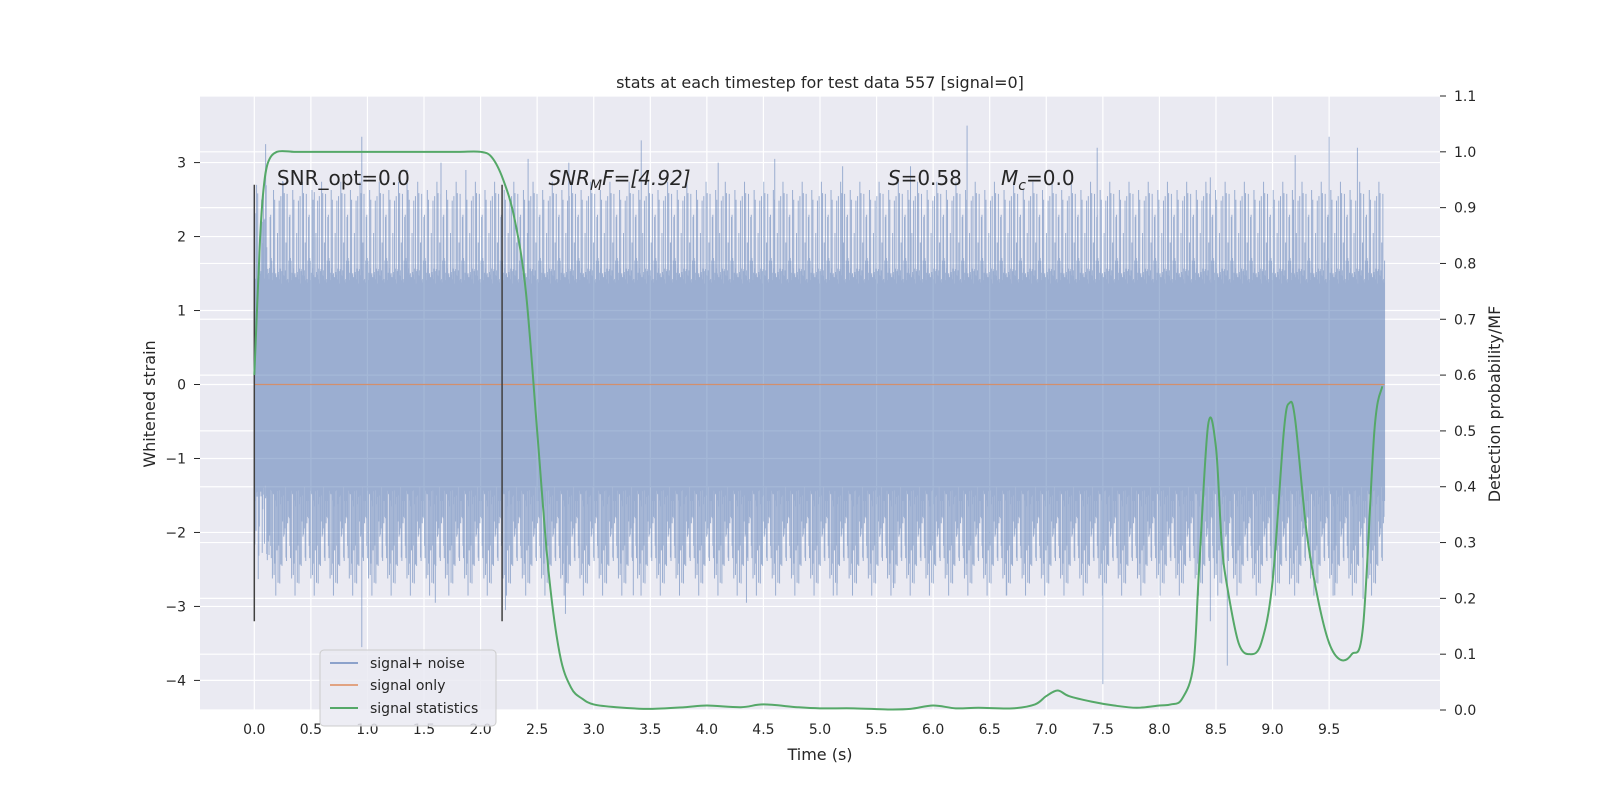  What do you see at coordinates (1046, 730) in the screenshot?
I see `x-tick-label: 7.0` at bounding box center [1046, 730].